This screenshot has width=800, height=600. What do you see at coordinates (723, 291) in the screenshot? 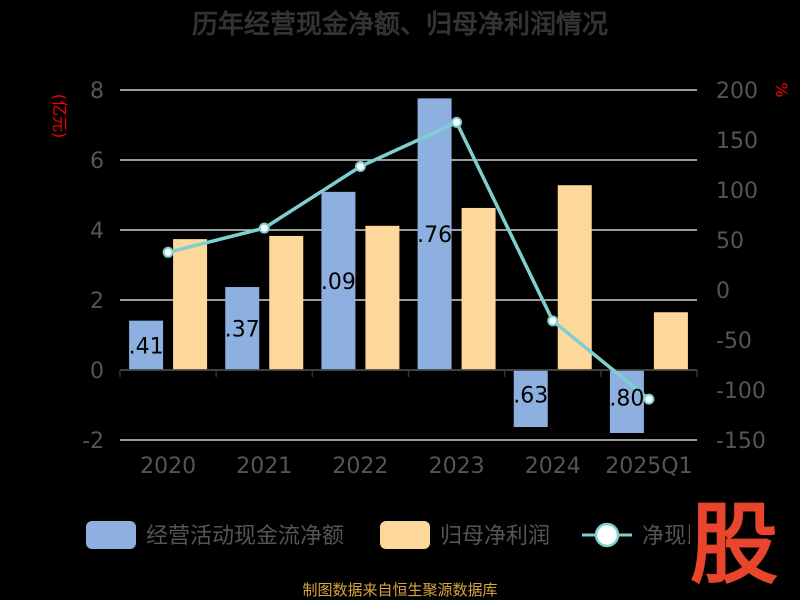
I see `right-tick-label: 0` at bounding box center [723, 291].